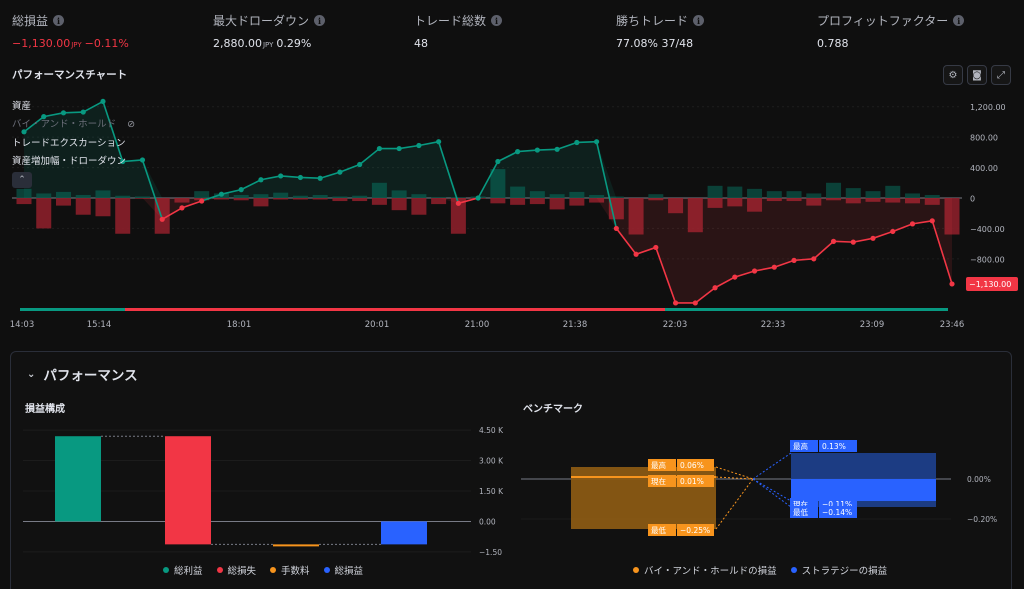  Describe the element at coordinates (31, 374) in the screenshot. I see `chevron-down-icon: ⌄` at that location.